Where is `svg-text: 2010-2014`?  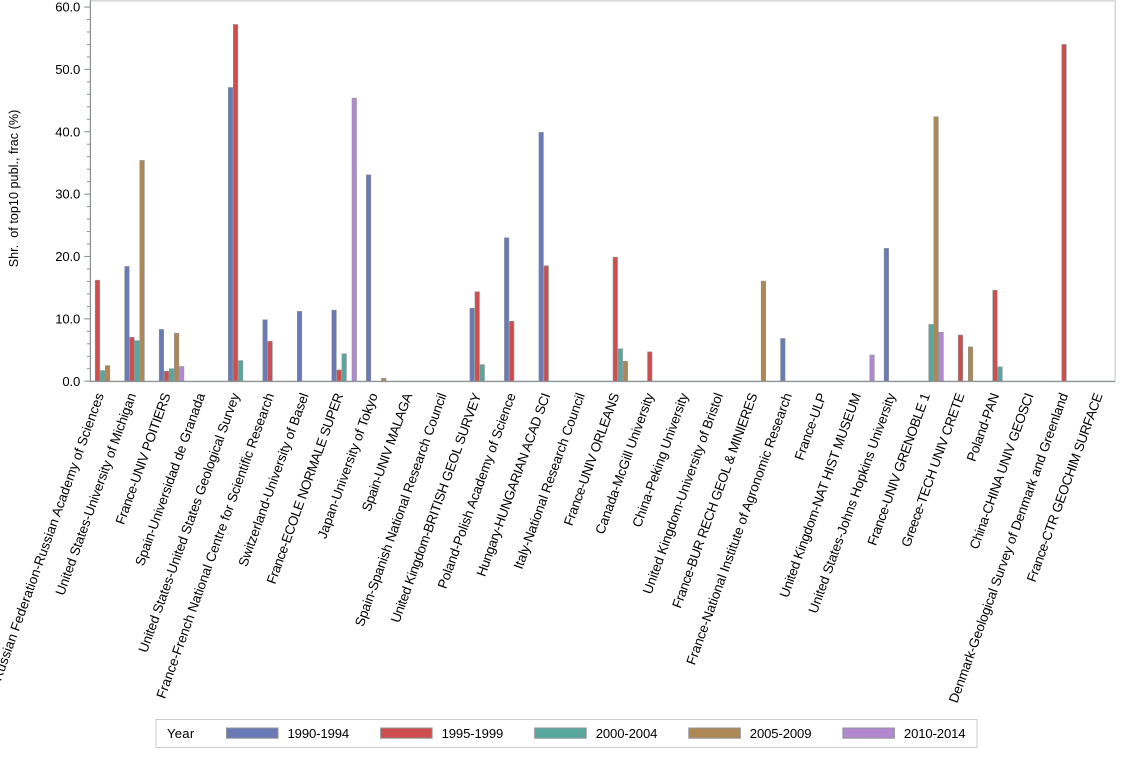 svg-text: 2010-2014 is located at coordinates (935, 733).